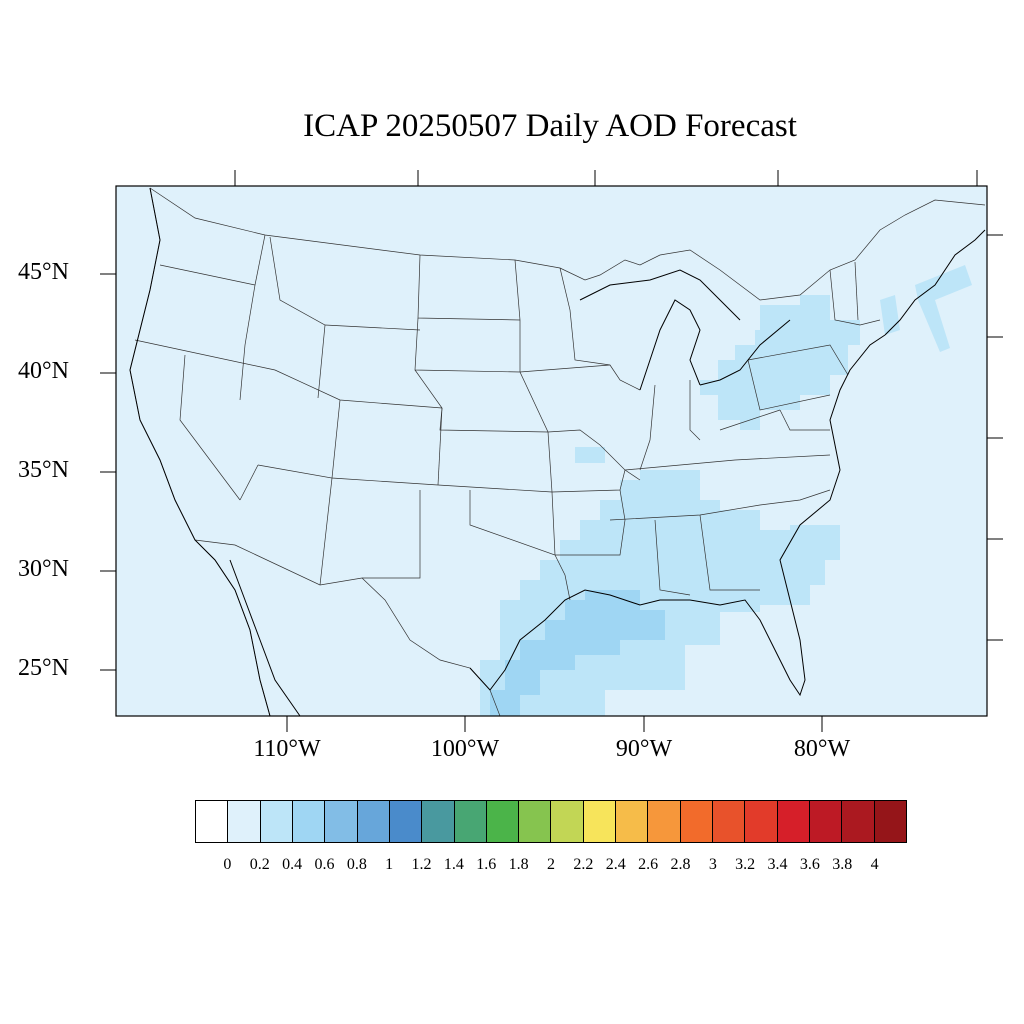 The image size is (1024, 1024). I want to click on lat-label-30n: 30°N, so click(43, 569).